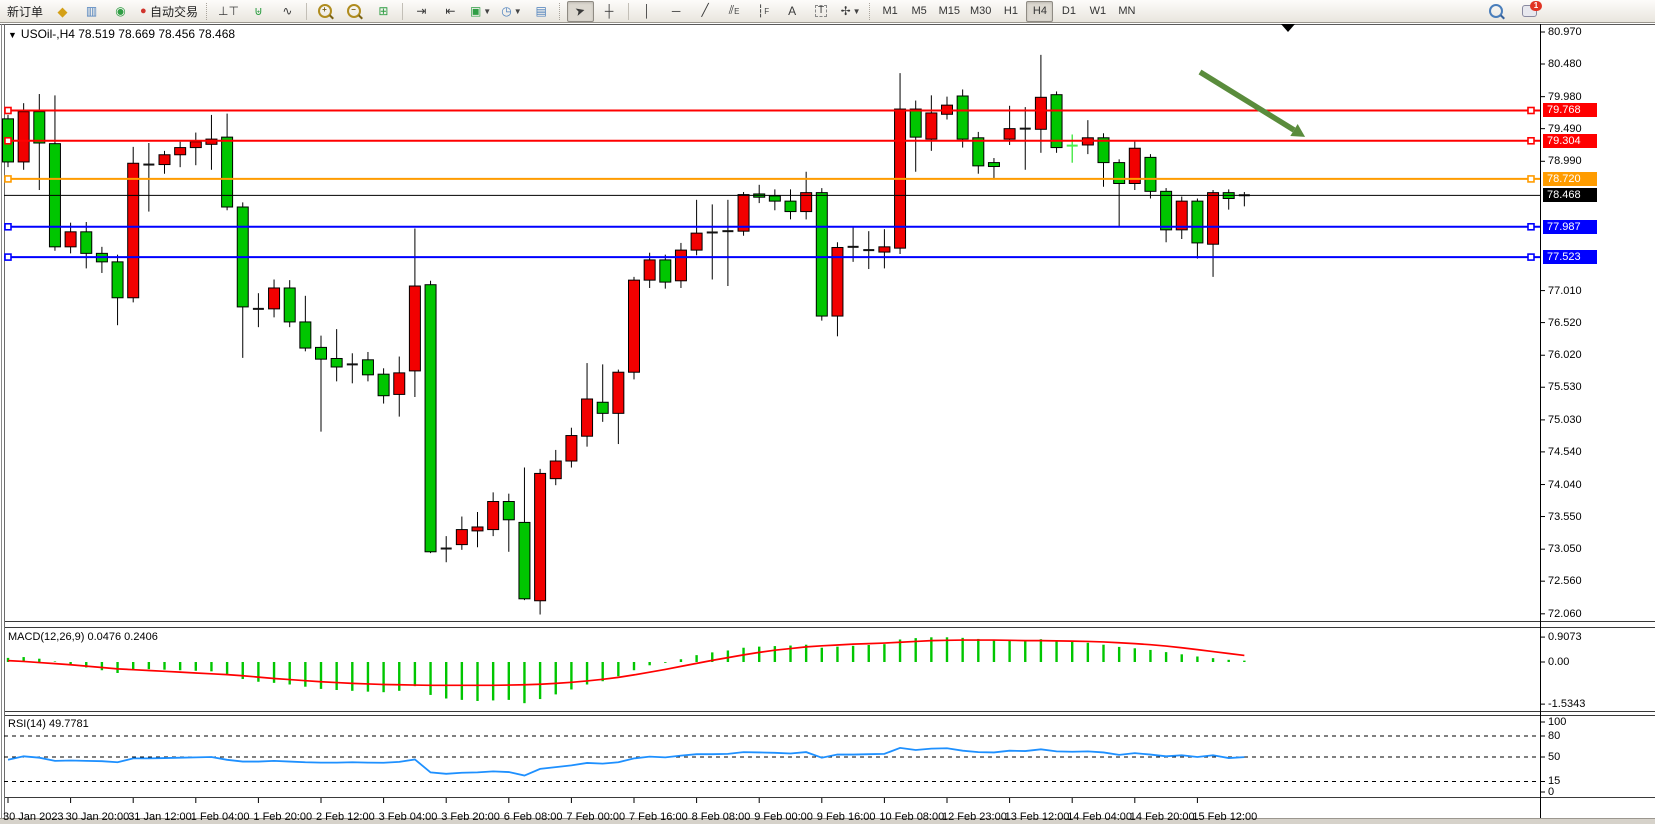 This screenshot has height=824, width=1655. What do you see at coordinates (1565, 161) in the screenshot?
I see `price-axis-label: 78.990` at bounding box center [1565, 161].